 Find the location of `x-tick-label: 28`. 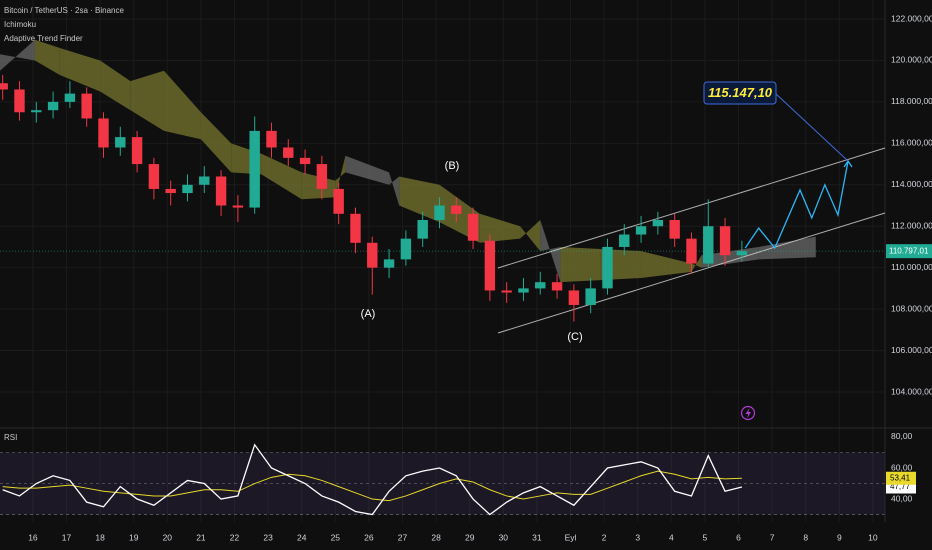

x-tick-label: 28 is located at coordinates (436, 537).